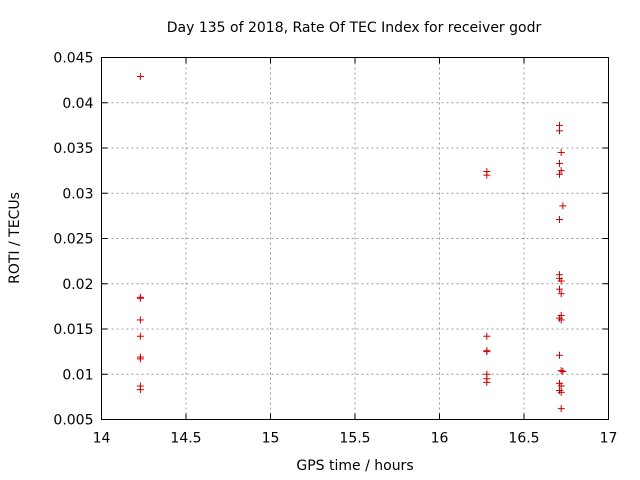 The width and height of the screenshot is (640, 480). I want to click on y-tick-label: 0.025, so click(73, 240).